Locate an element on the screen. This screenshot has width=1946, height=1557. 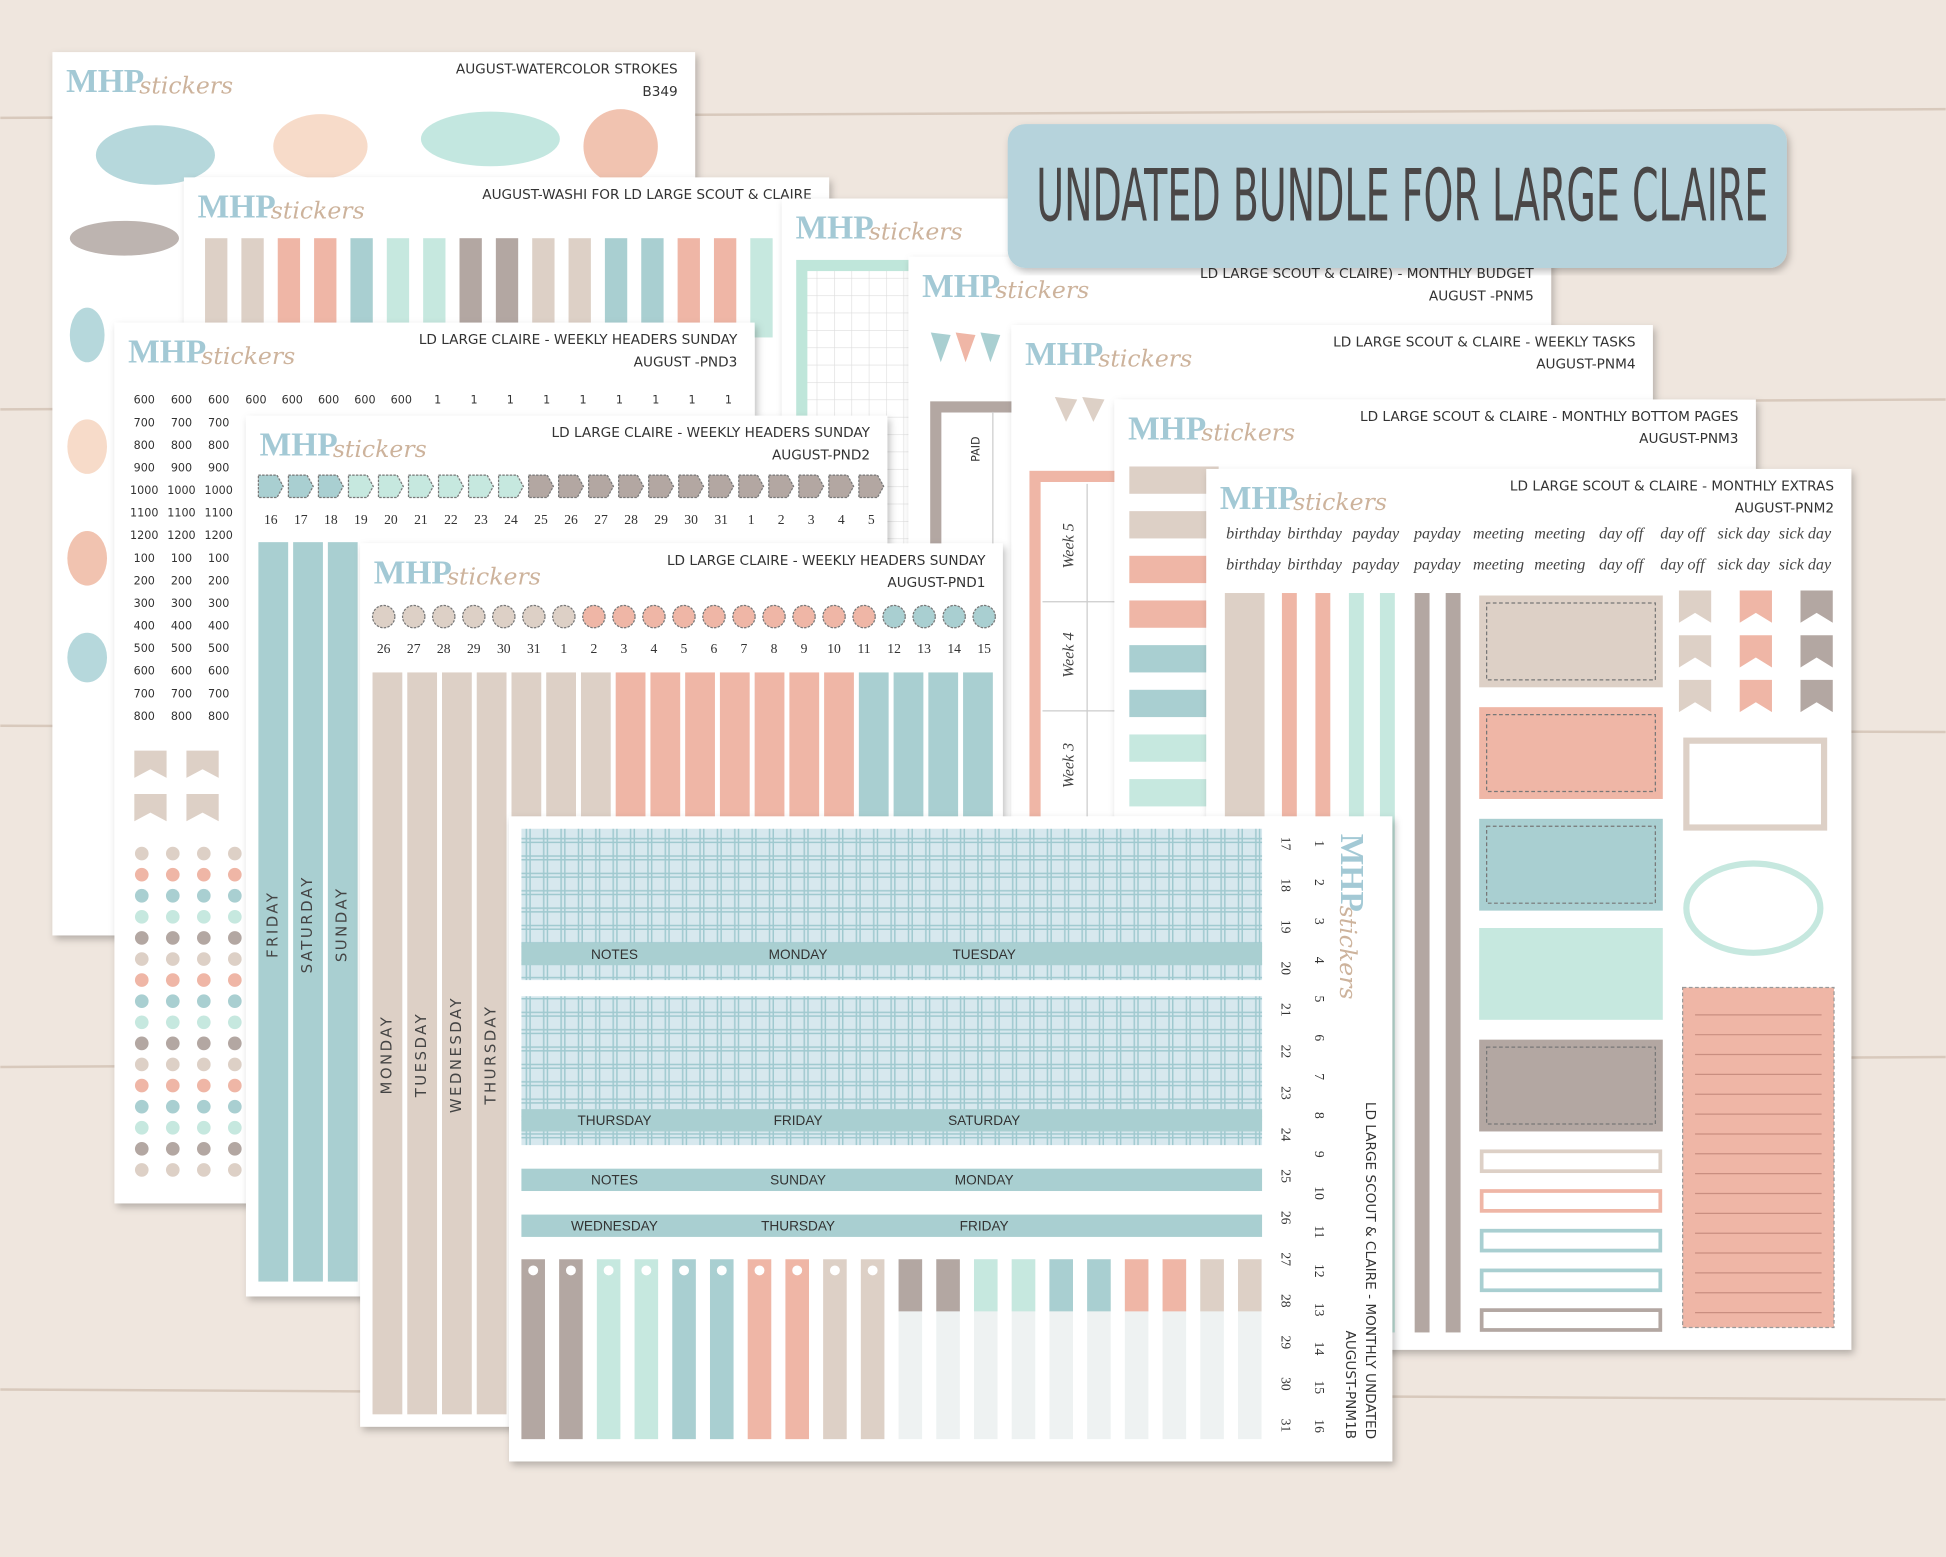
time-label: 100 is located at coordinates (218, 558).